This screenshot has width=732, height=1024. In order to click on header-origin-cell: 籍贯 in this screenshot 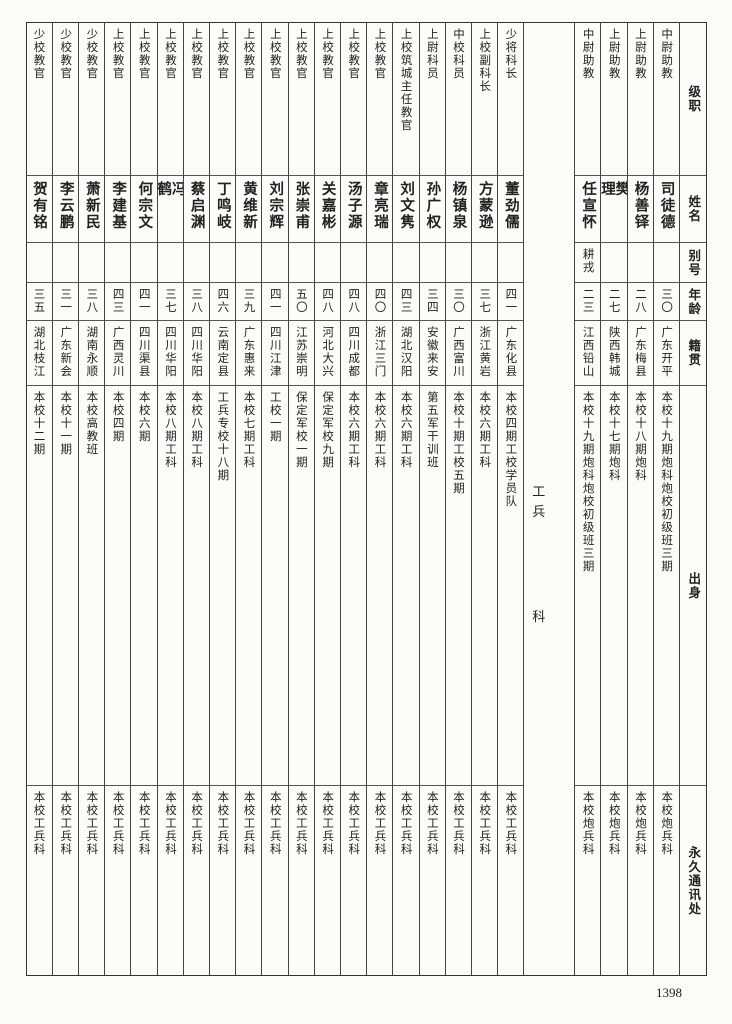, I will do `click(693, 353)`.